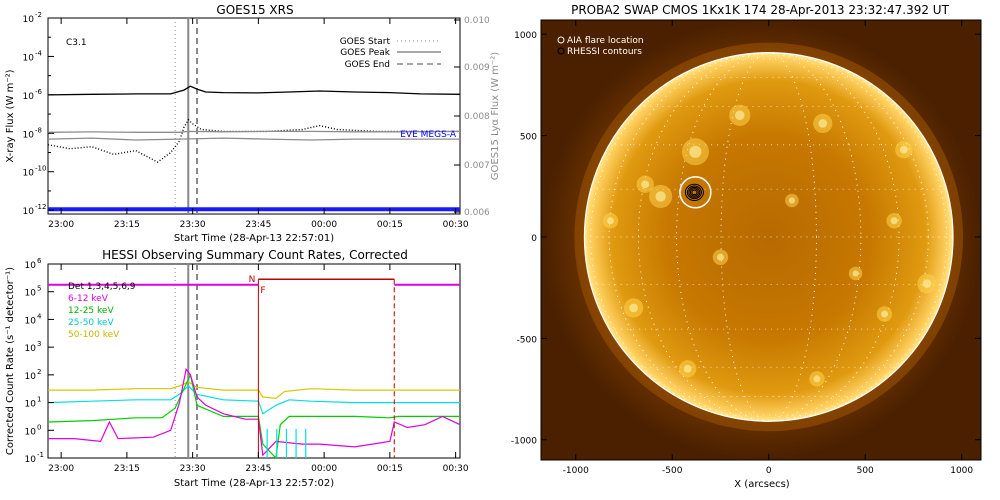 Image resolution: width=1000 pixels, height=500 pixels. I want to click on hessi-ytick-label-5: 10, so click(31, 405).